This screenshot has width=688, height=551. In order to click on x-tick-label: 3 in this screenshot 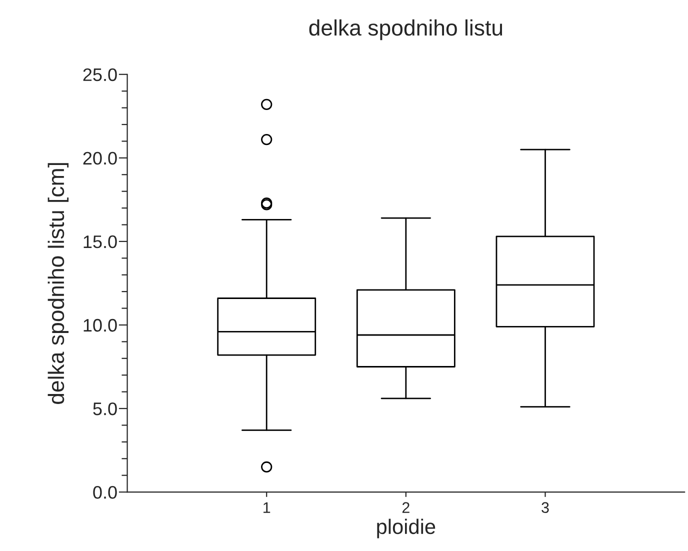, I will do `click(545, 507)`.